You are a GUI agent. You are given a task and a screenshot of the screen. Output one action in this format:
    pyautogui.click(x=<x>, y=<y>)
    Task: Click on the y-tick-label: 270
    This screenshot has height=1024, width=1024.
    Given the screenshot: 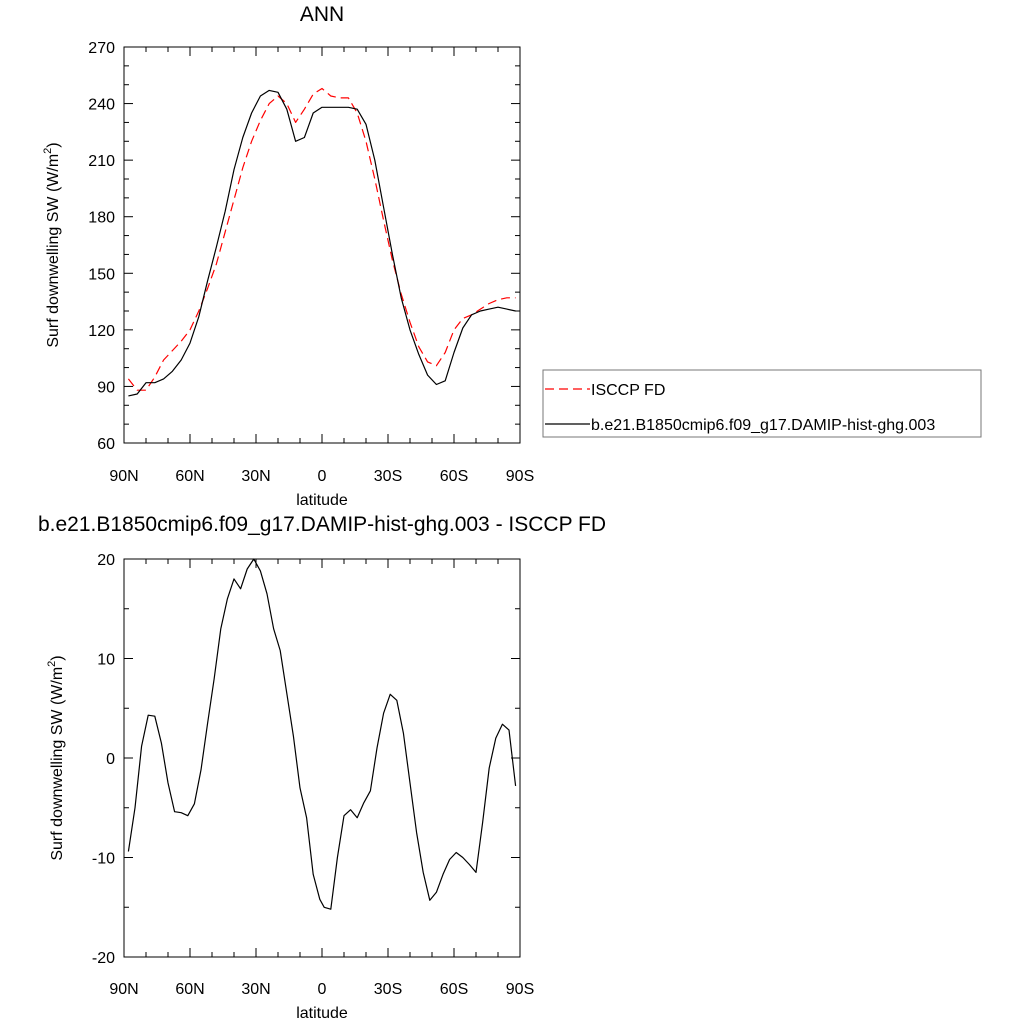 What is the action you would take?
    pyautogui.click(x=101, y=48)
    